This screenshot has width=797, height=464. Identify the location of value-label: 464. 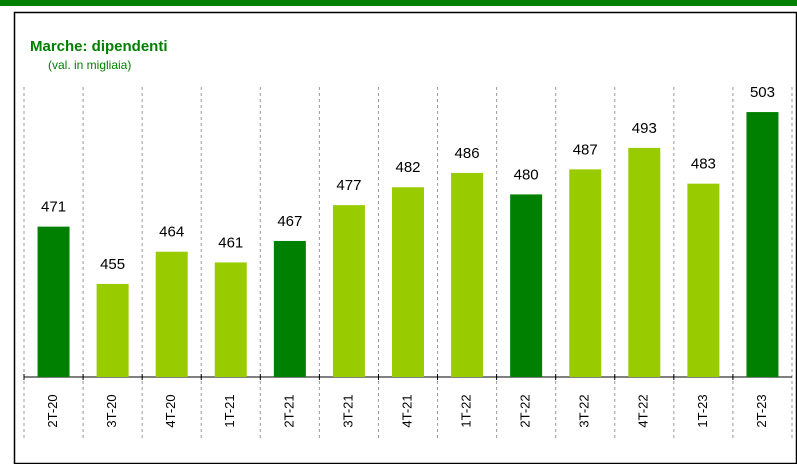
(171, 232).